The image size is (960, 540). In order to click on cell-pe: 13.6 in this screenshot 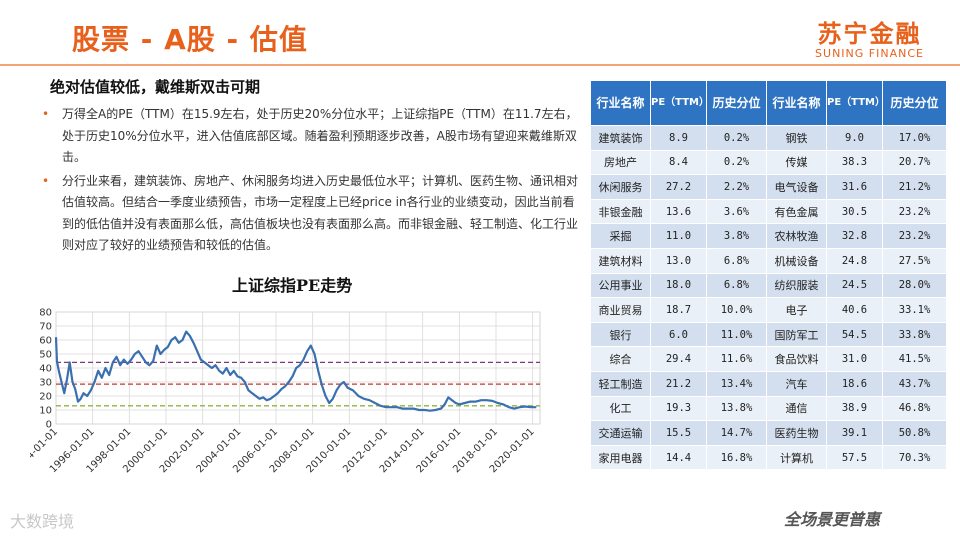, I will do `click(678, 211)`.